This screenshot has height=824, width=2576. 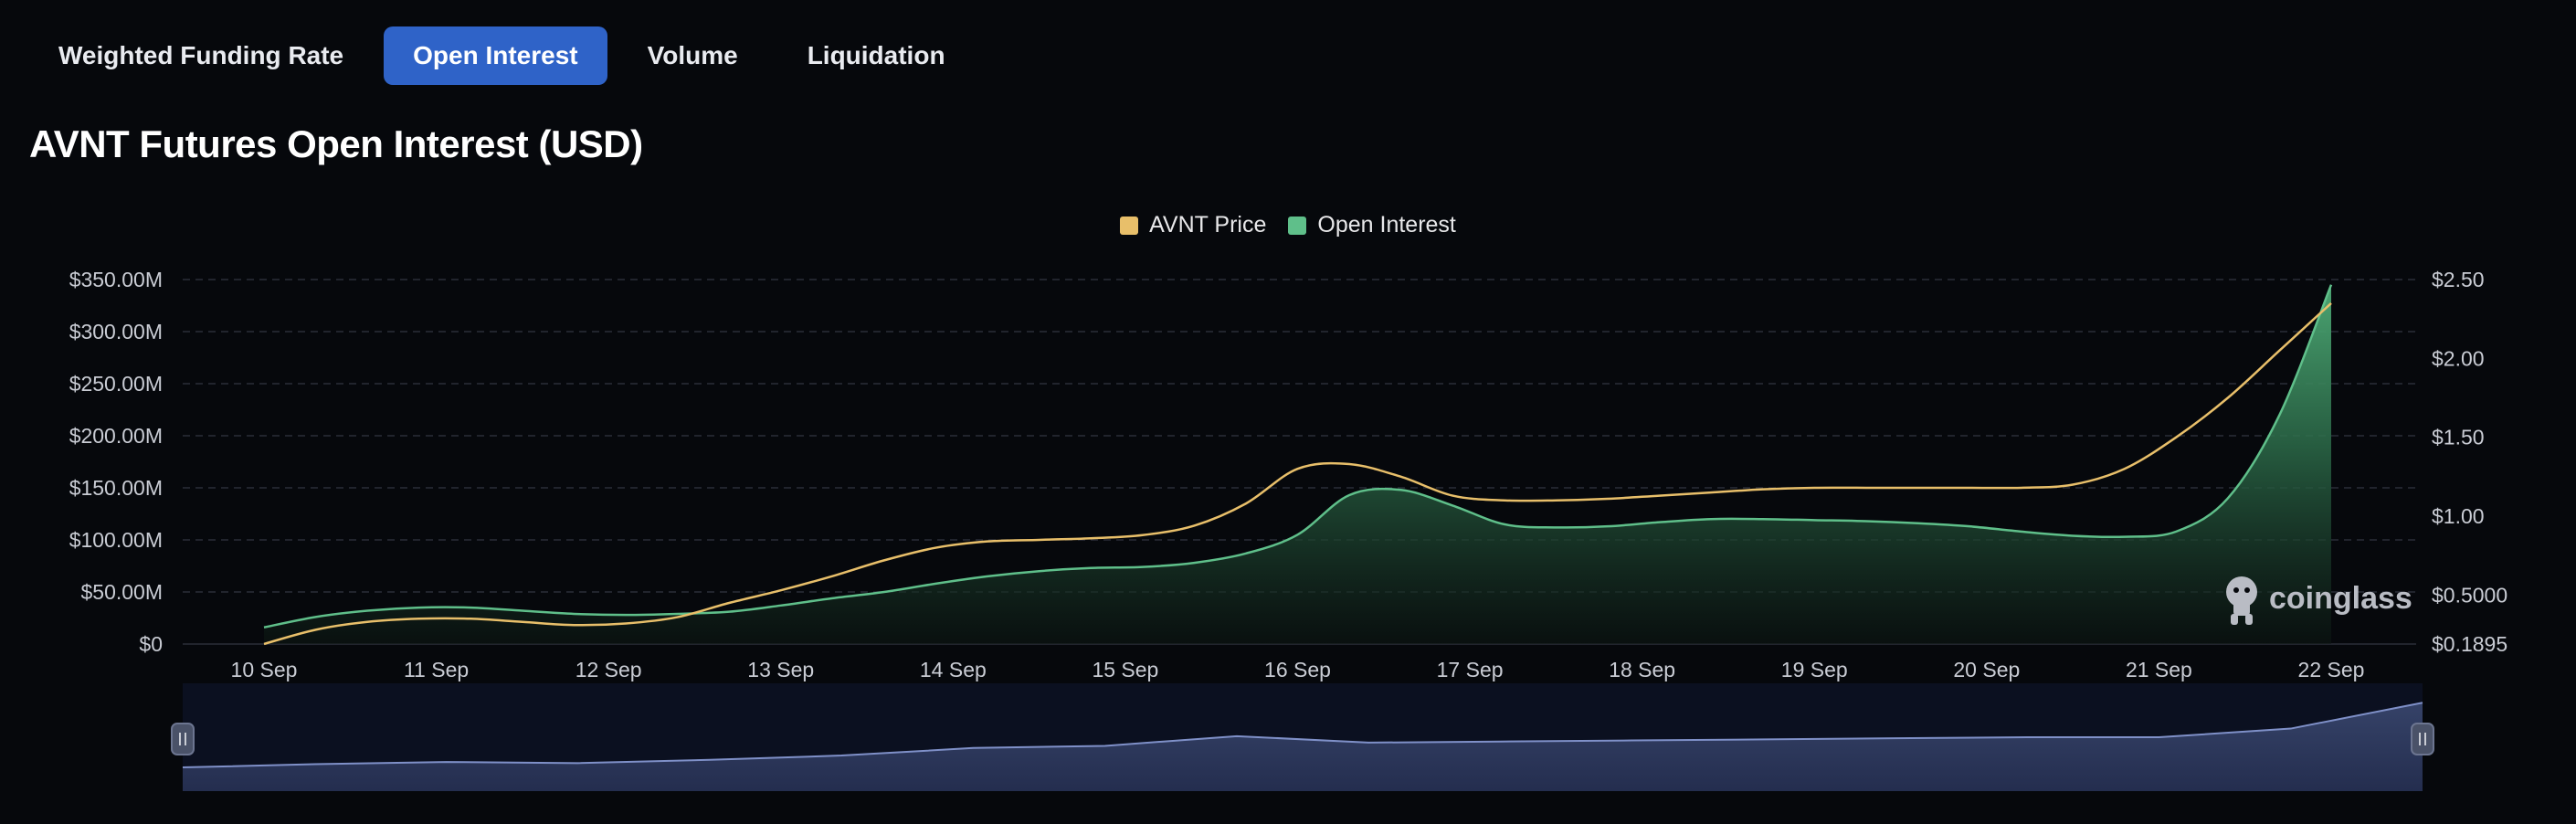 What do you see at coordinates (876, 55) in the screenshot?
I see `tab-liquidation: Liquidation` at bounding box center [876, 55].